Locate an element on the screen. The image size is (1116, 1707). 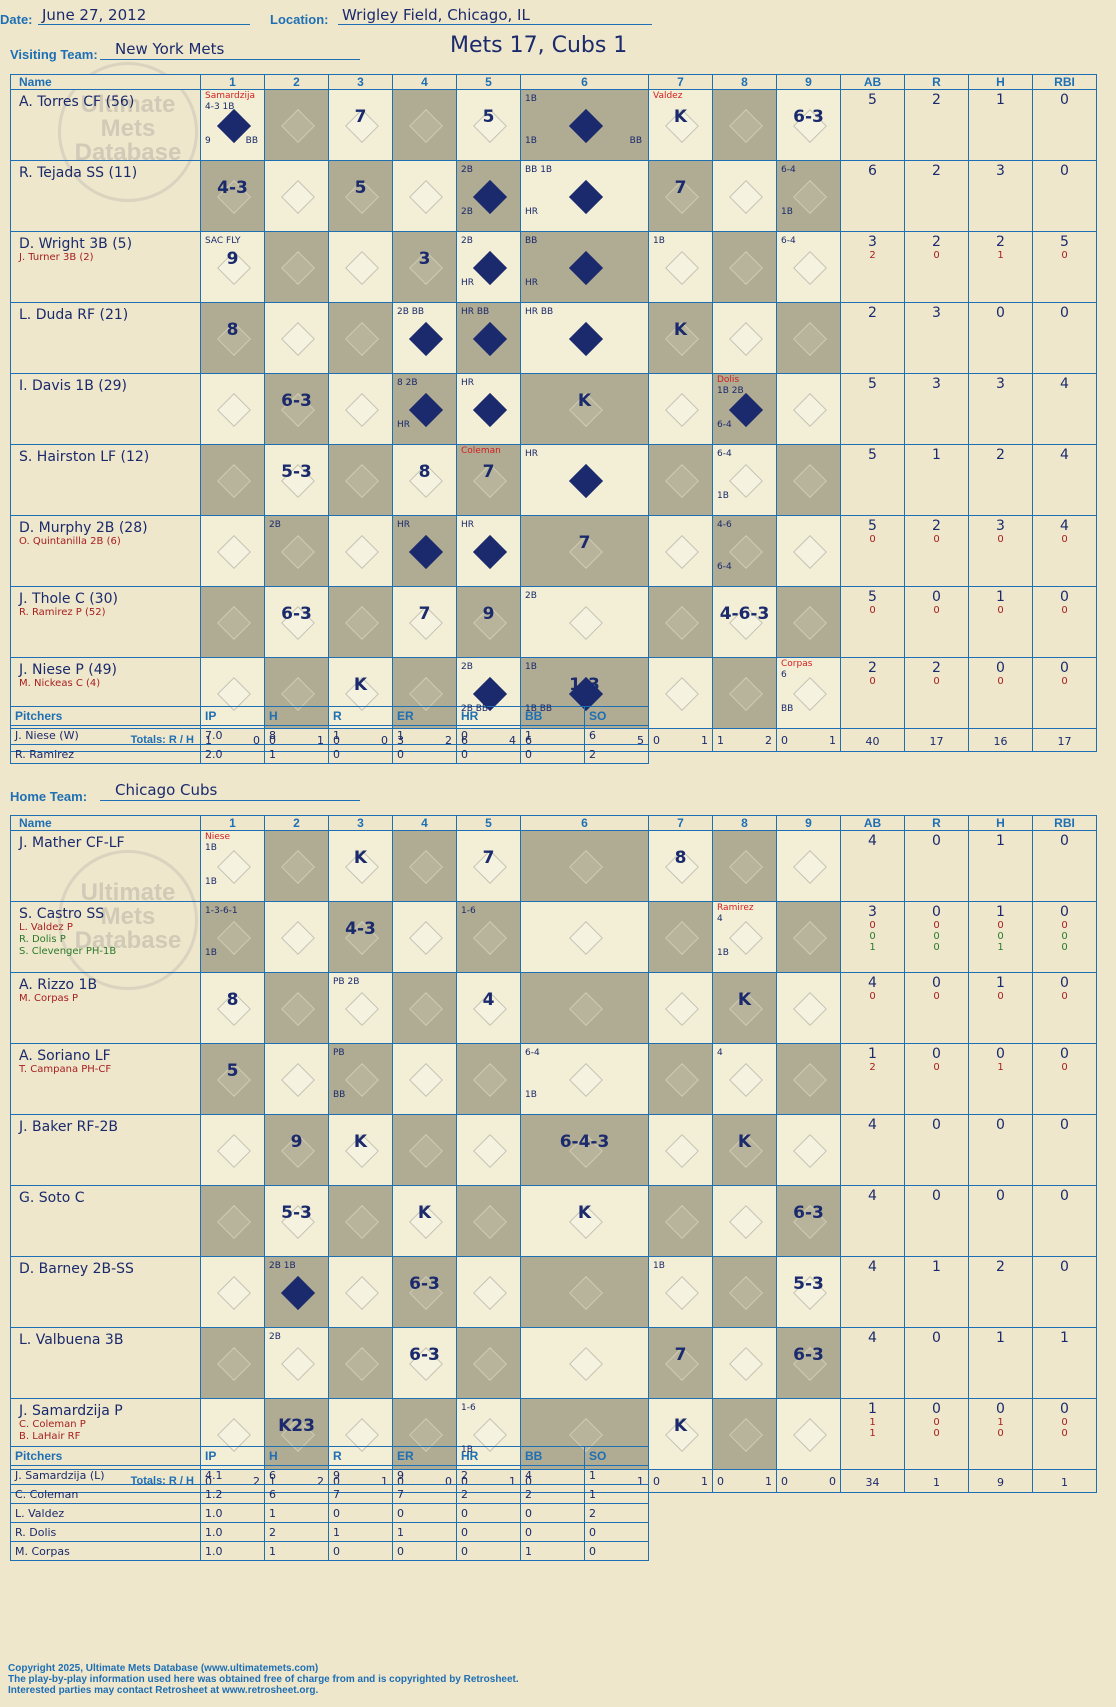
pitcher-r: 9 is located at coordinates (360, 1475).